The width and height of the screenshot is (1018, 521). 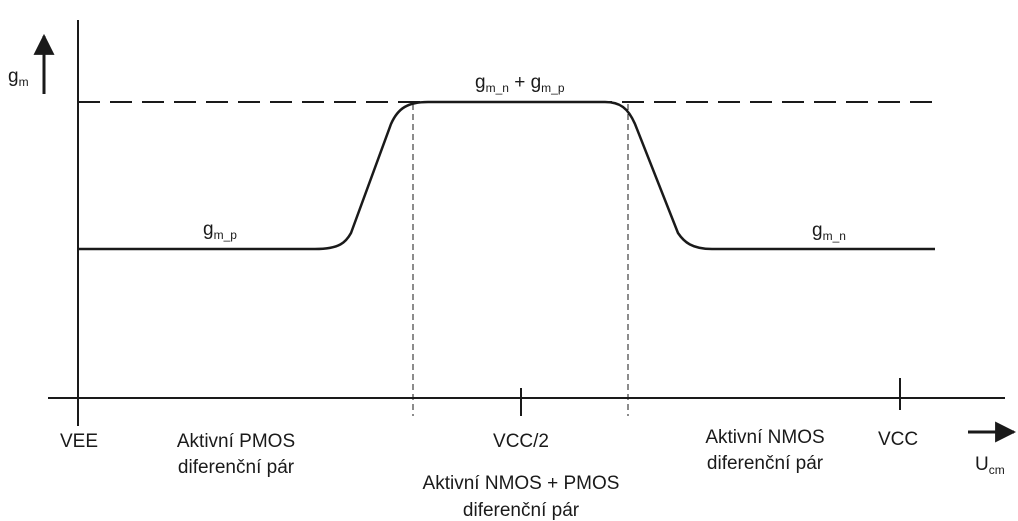 I want to click on label-gm-sum: gm_n + gm_p, so click(x=520, y=83).